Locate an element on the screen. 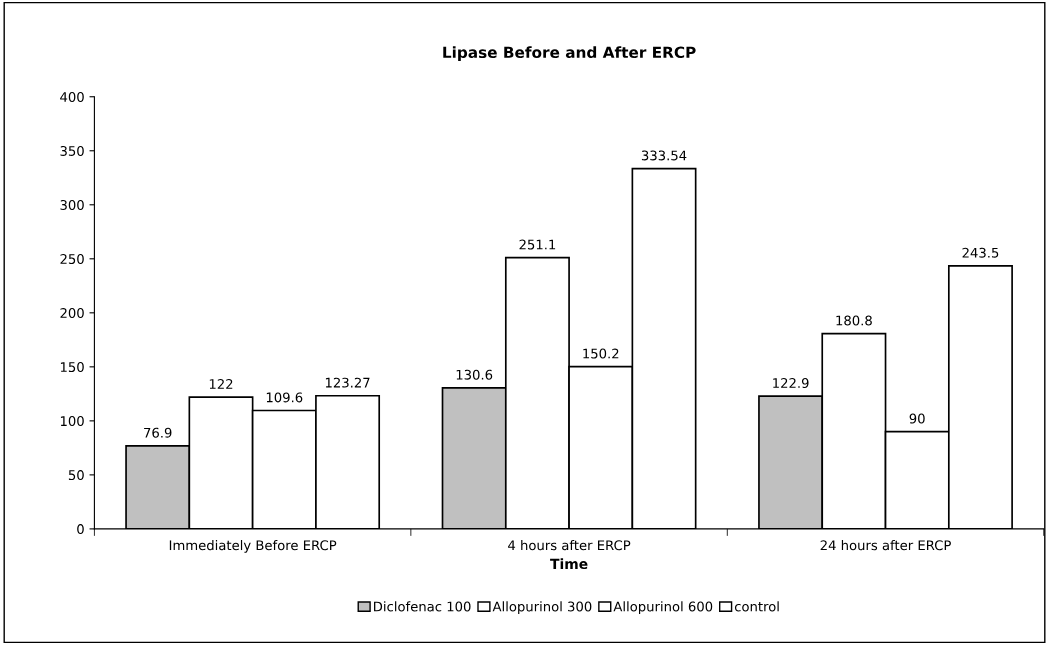 This screenshot has height=645, width=1049. data-label: 180.8 is located at coordinates (854, 320).